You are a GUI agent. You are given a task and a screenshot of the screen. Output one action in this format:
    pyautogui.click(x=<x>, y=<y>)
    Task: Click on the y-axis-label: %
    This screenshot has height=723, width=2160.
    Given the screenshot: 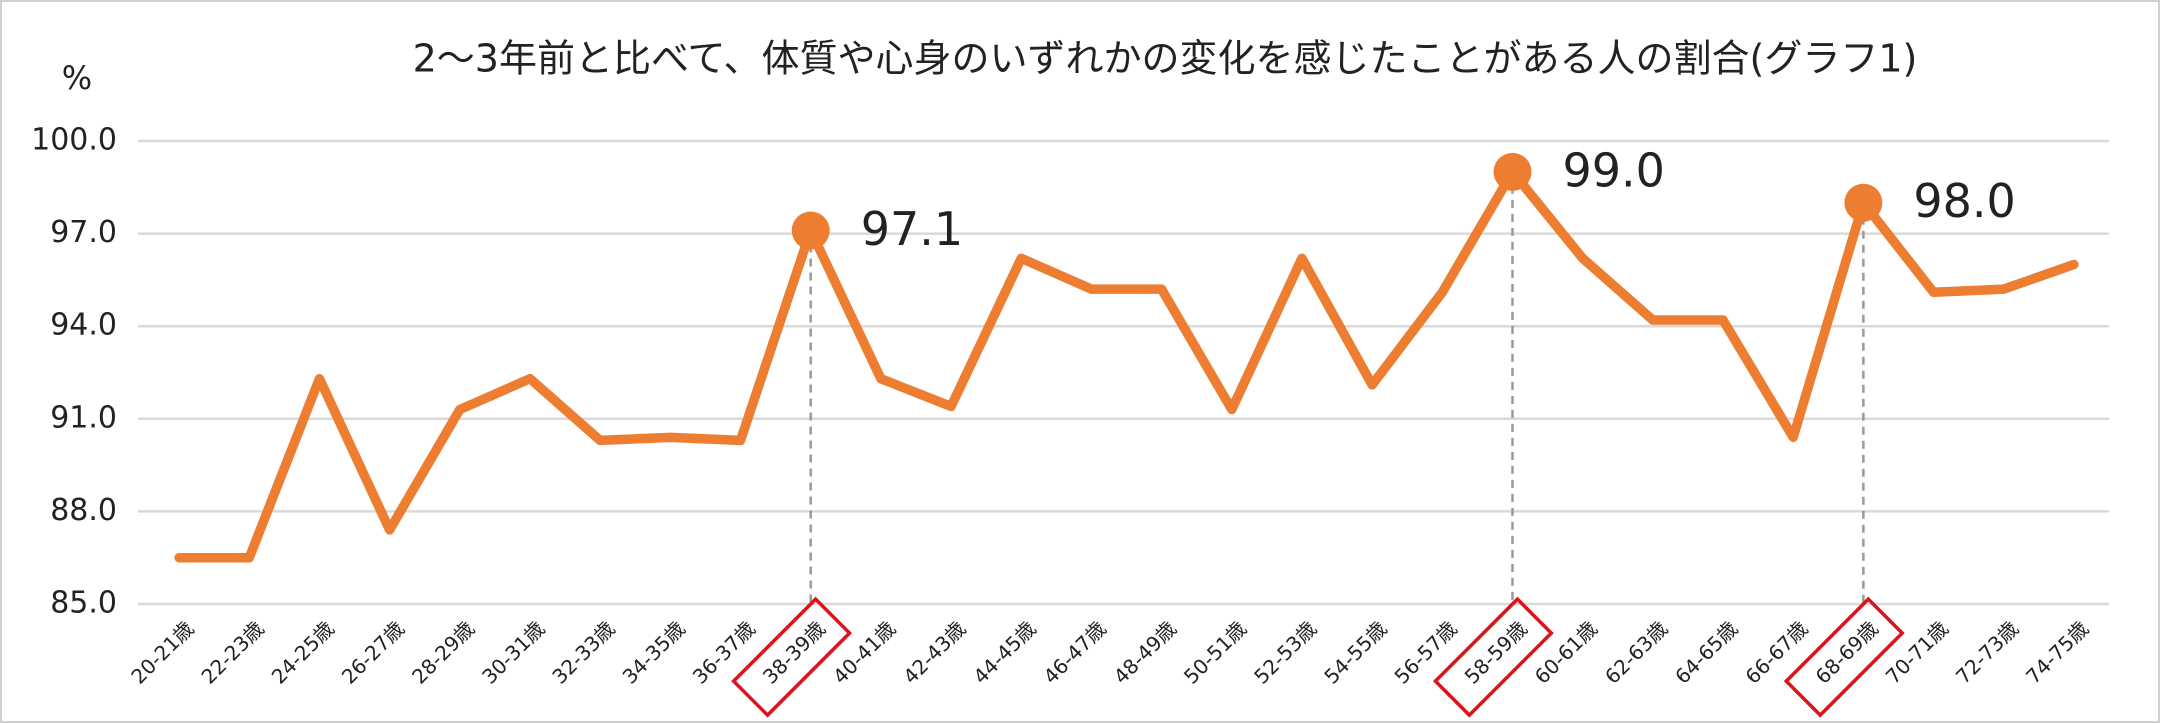 What is the action you would take?
    pyautogui.click(x=77, y=78)
    